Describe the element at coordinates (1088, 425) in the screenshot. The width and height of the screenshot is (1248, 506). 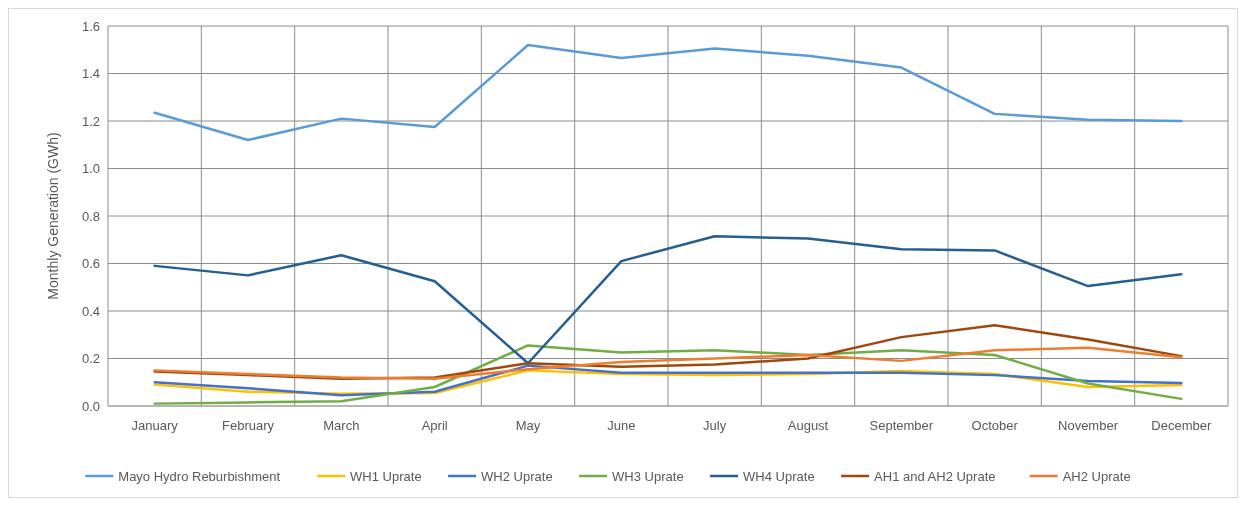
I see `x-tick-label: November` at that location.